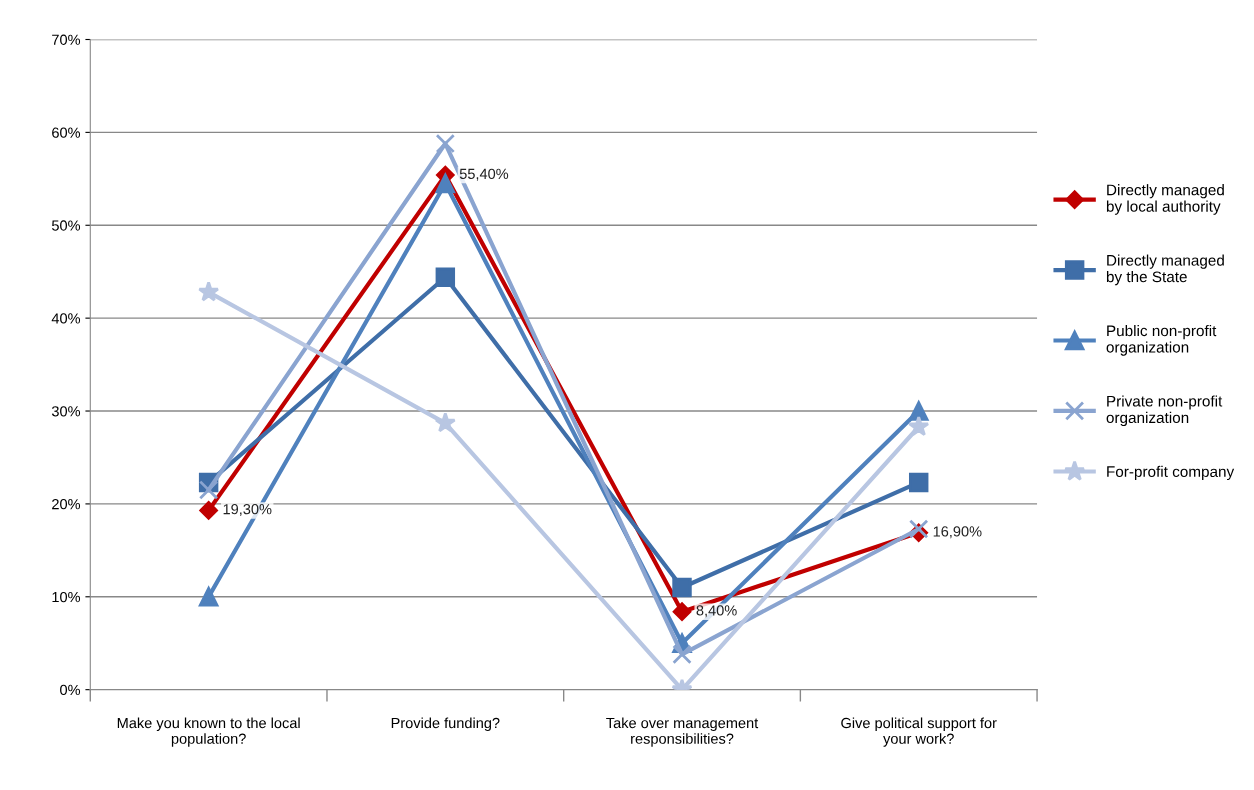  What do you see at coordinates (66, 411) in the screenshot?
I see `y-tick-label: 30%` at bounding box center [66, 411].